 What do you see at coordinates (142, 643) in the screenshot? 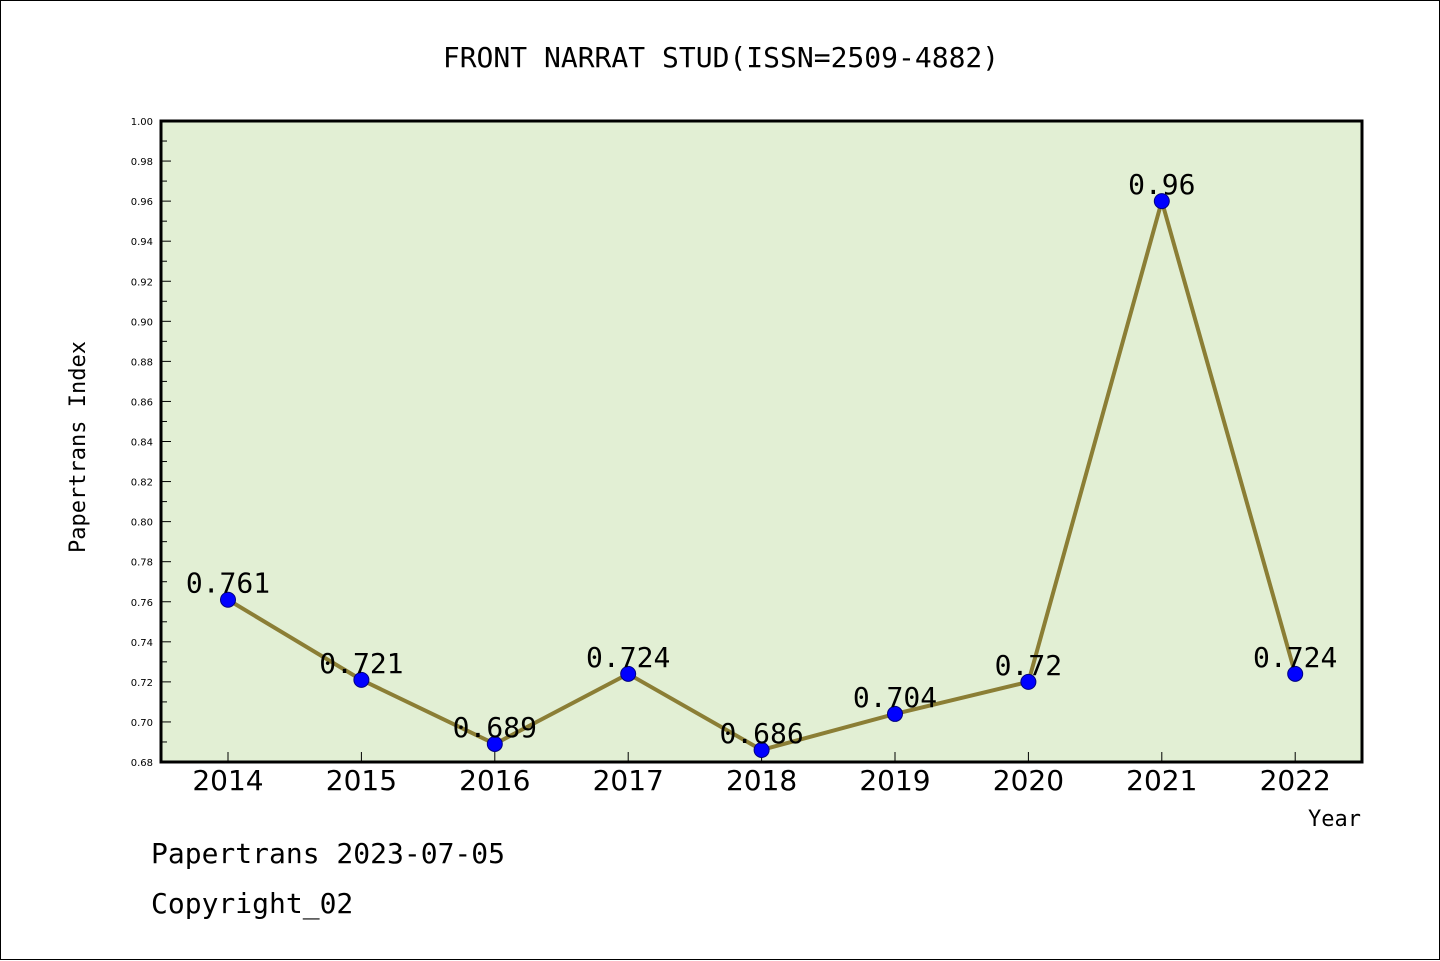
I see `y-tick-label: 0.74` at bounding box center [142, 643].